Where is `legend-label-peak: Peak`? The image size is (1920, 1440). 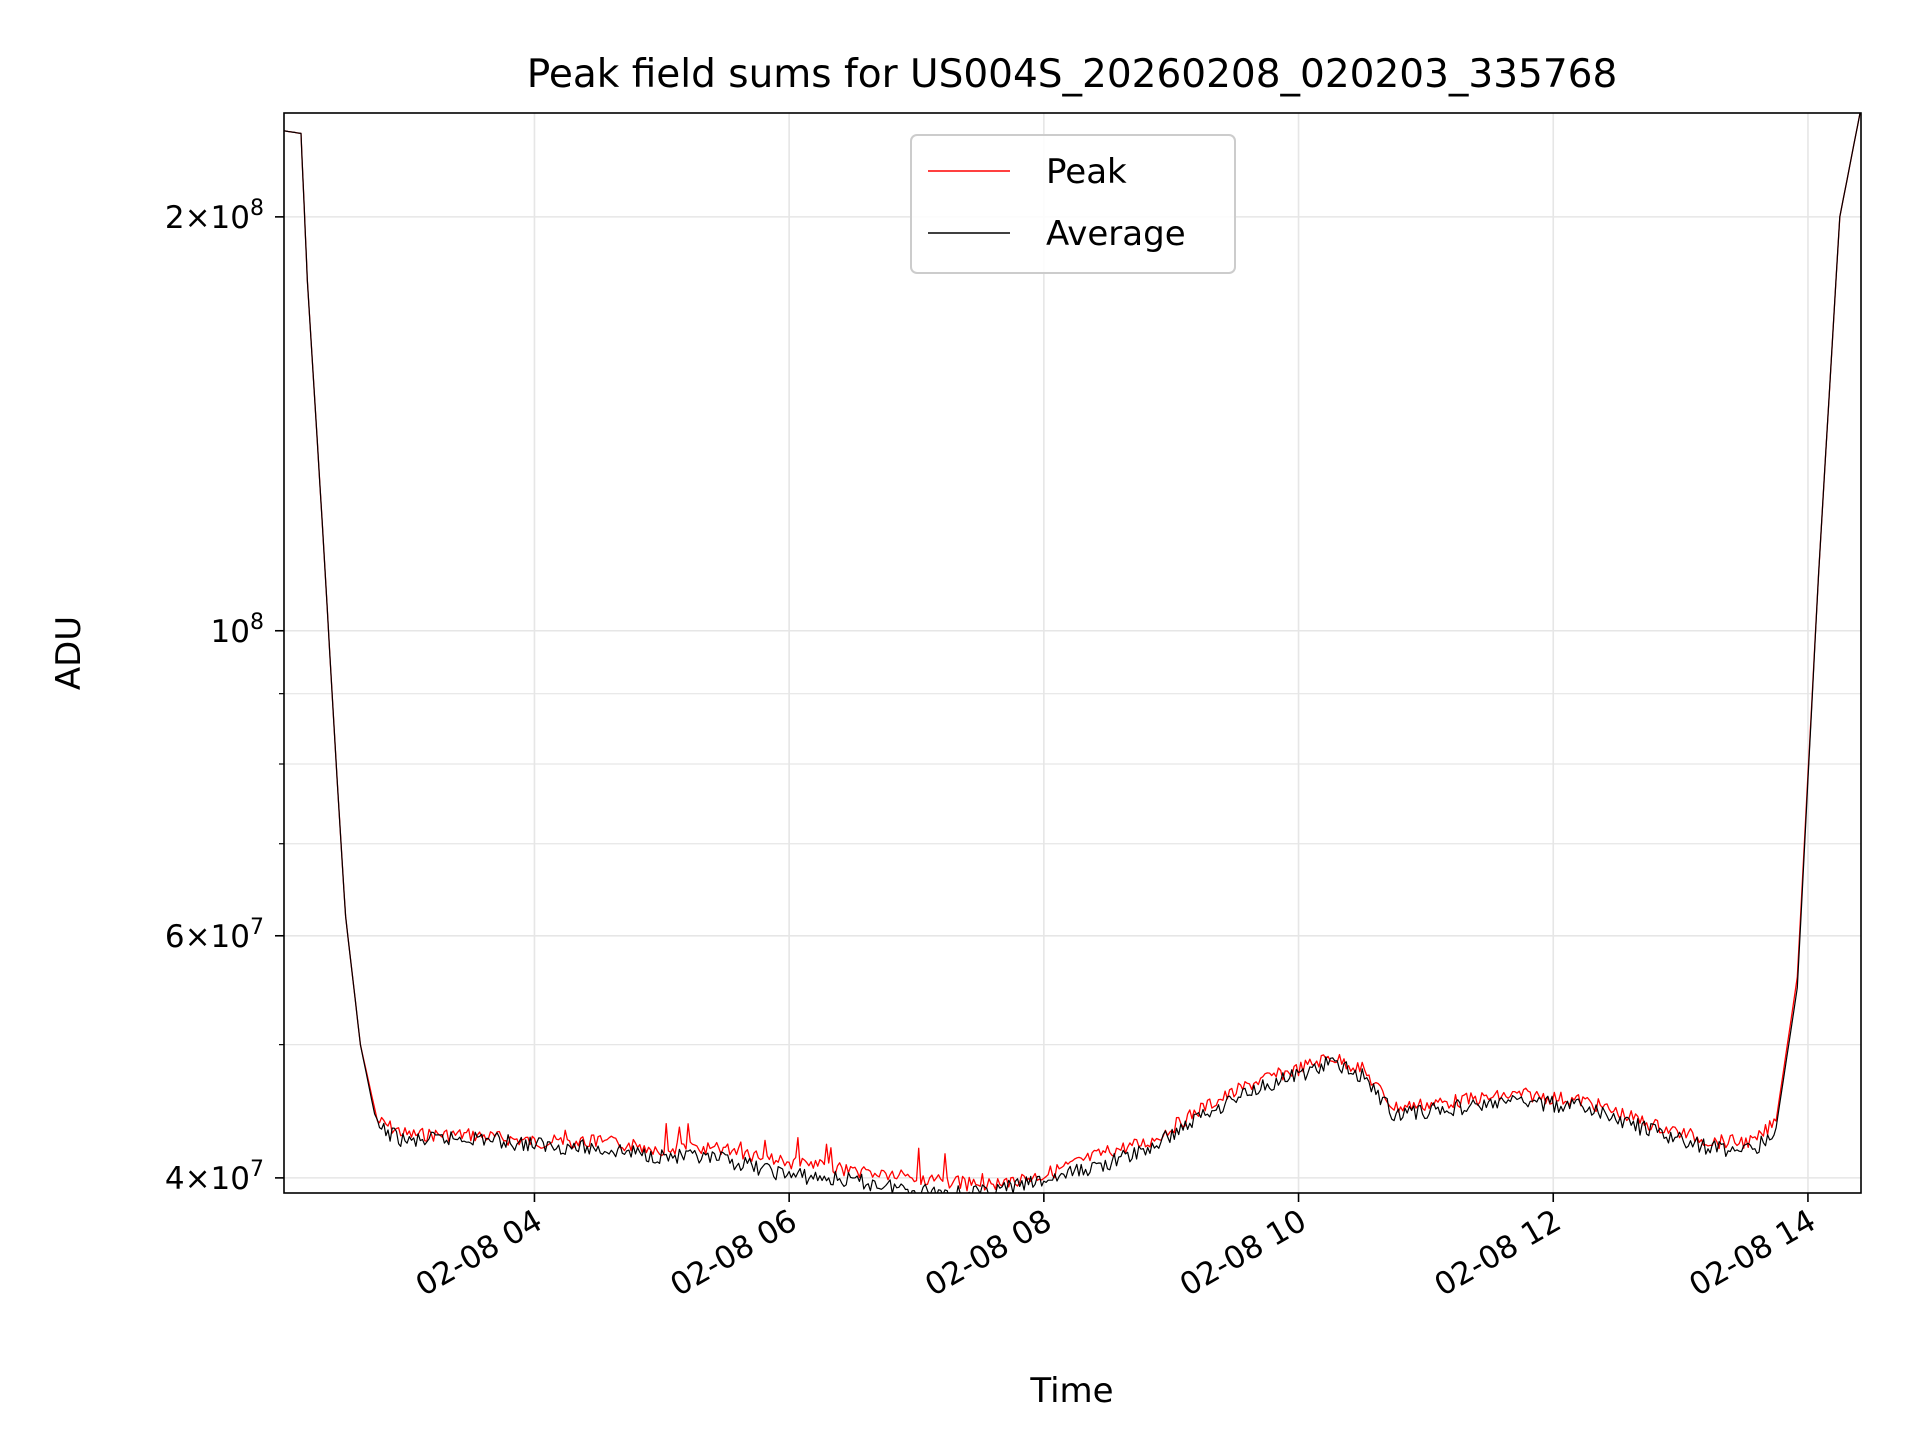 legend-label-peak: Peak is located at coordinates (1086, 172).